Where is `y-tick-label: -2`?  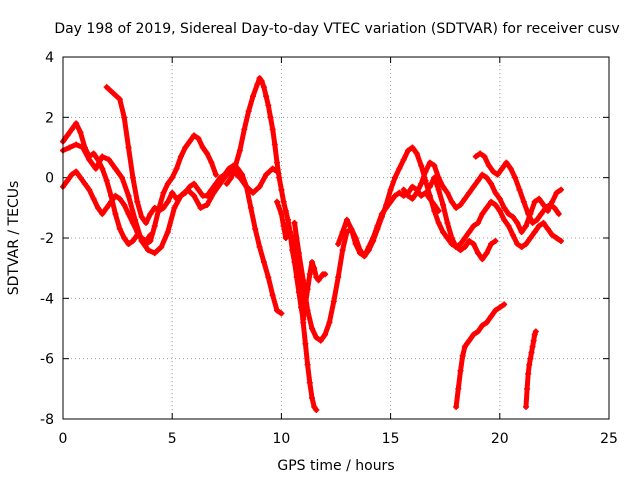 y-tick-label: -2 is located at coordinates (47, 239).